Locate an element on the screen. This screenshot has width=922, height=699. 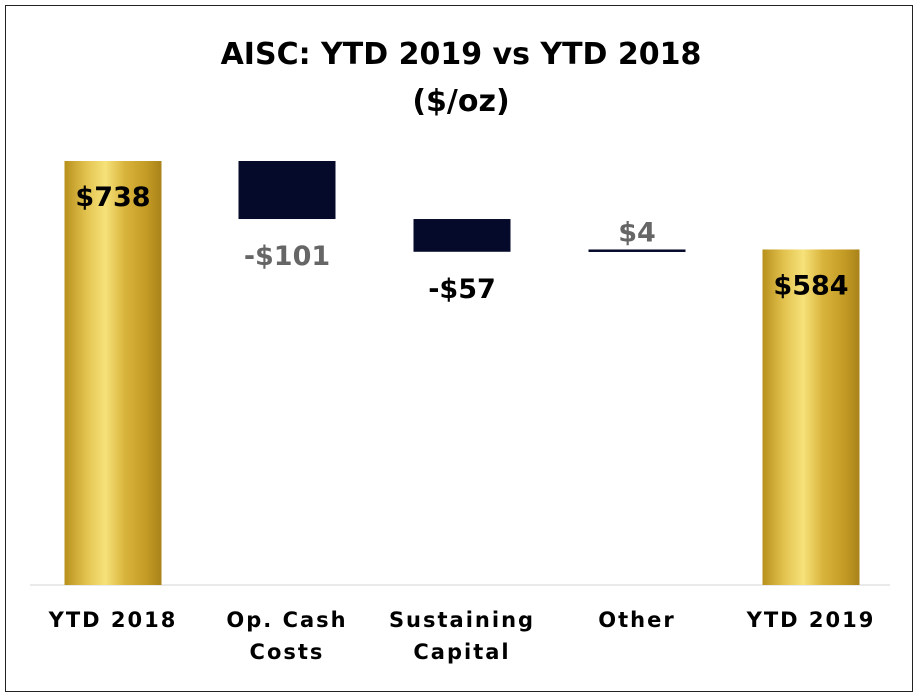
category-label: Op. Cash is located at coordinates (286, 620).